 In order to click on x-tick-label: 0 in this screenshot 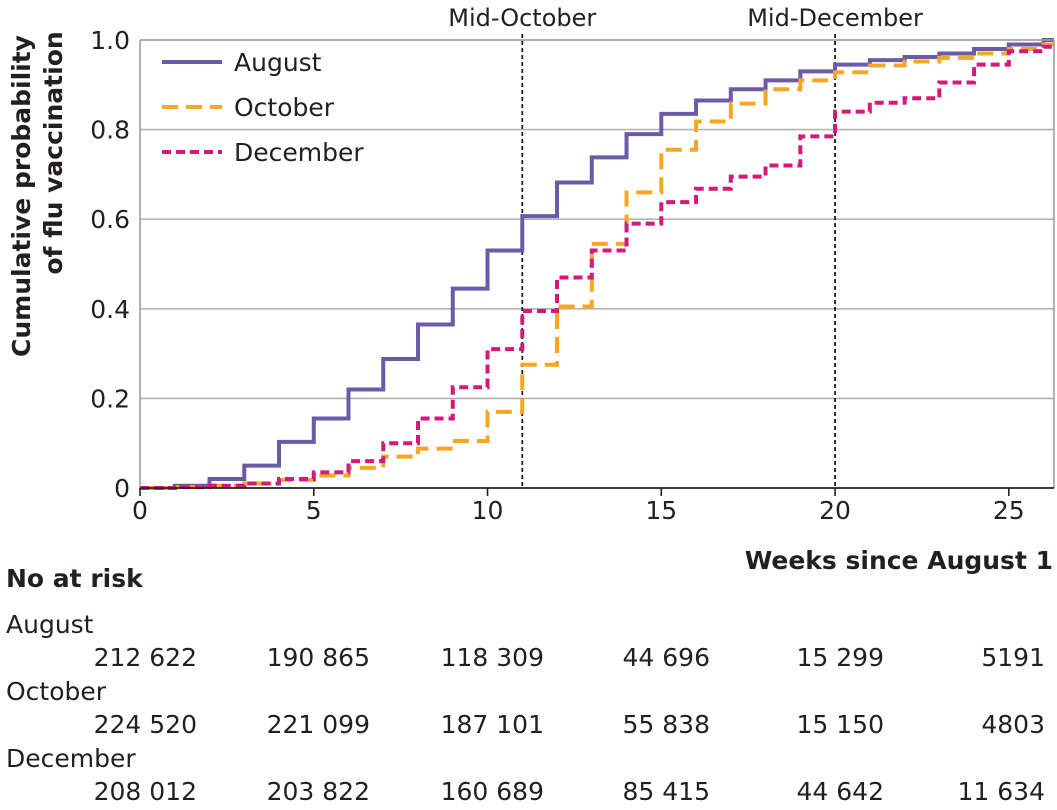, I will do `click(140, 510)`.